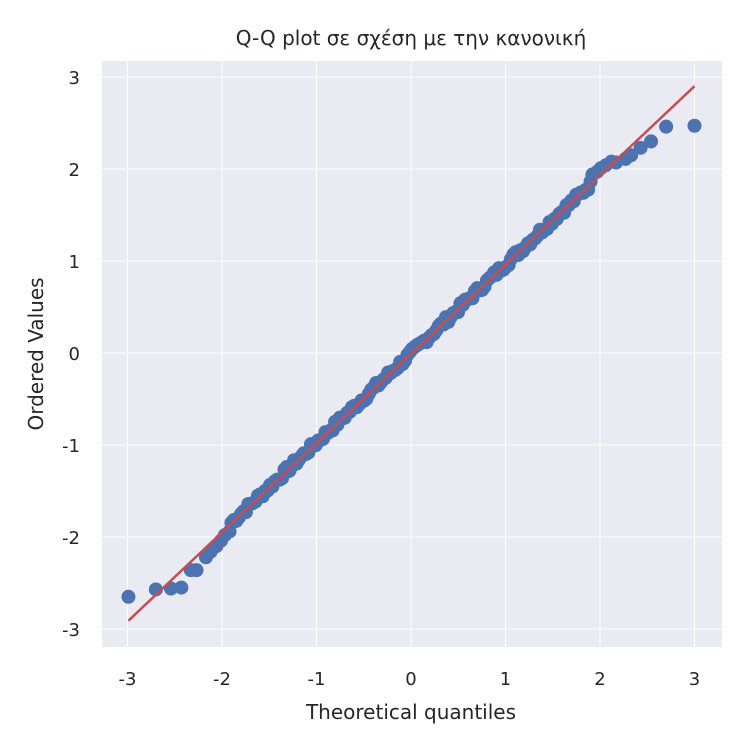  Describe the element at coordinates (599, 679) in the screenshot. I see `x-tick-label: 2` at that location.